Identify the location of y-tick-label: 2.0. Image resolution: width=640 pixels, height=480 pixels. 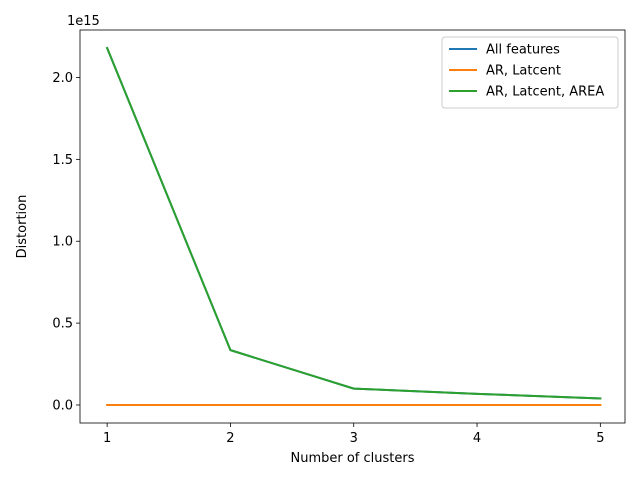
(62, 78).